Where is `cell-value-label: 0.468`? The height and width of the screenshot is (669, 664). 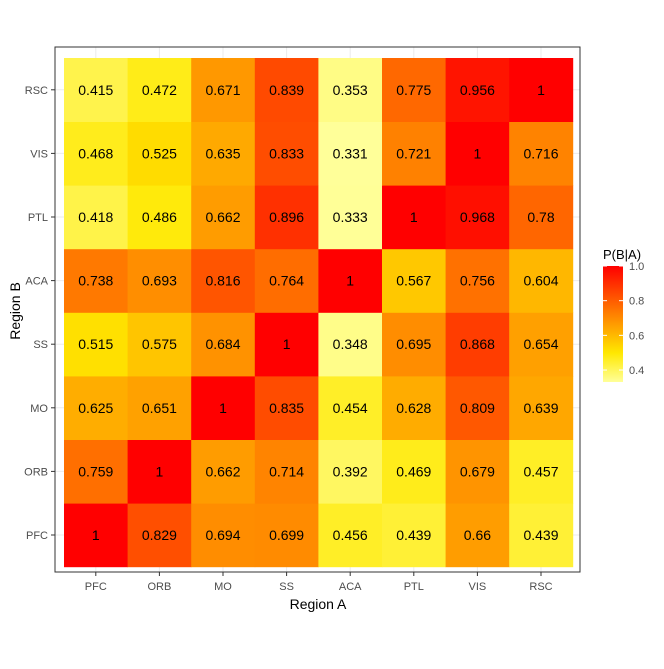
cell-value-label: 0.468 is located at coordinates (95, 153).